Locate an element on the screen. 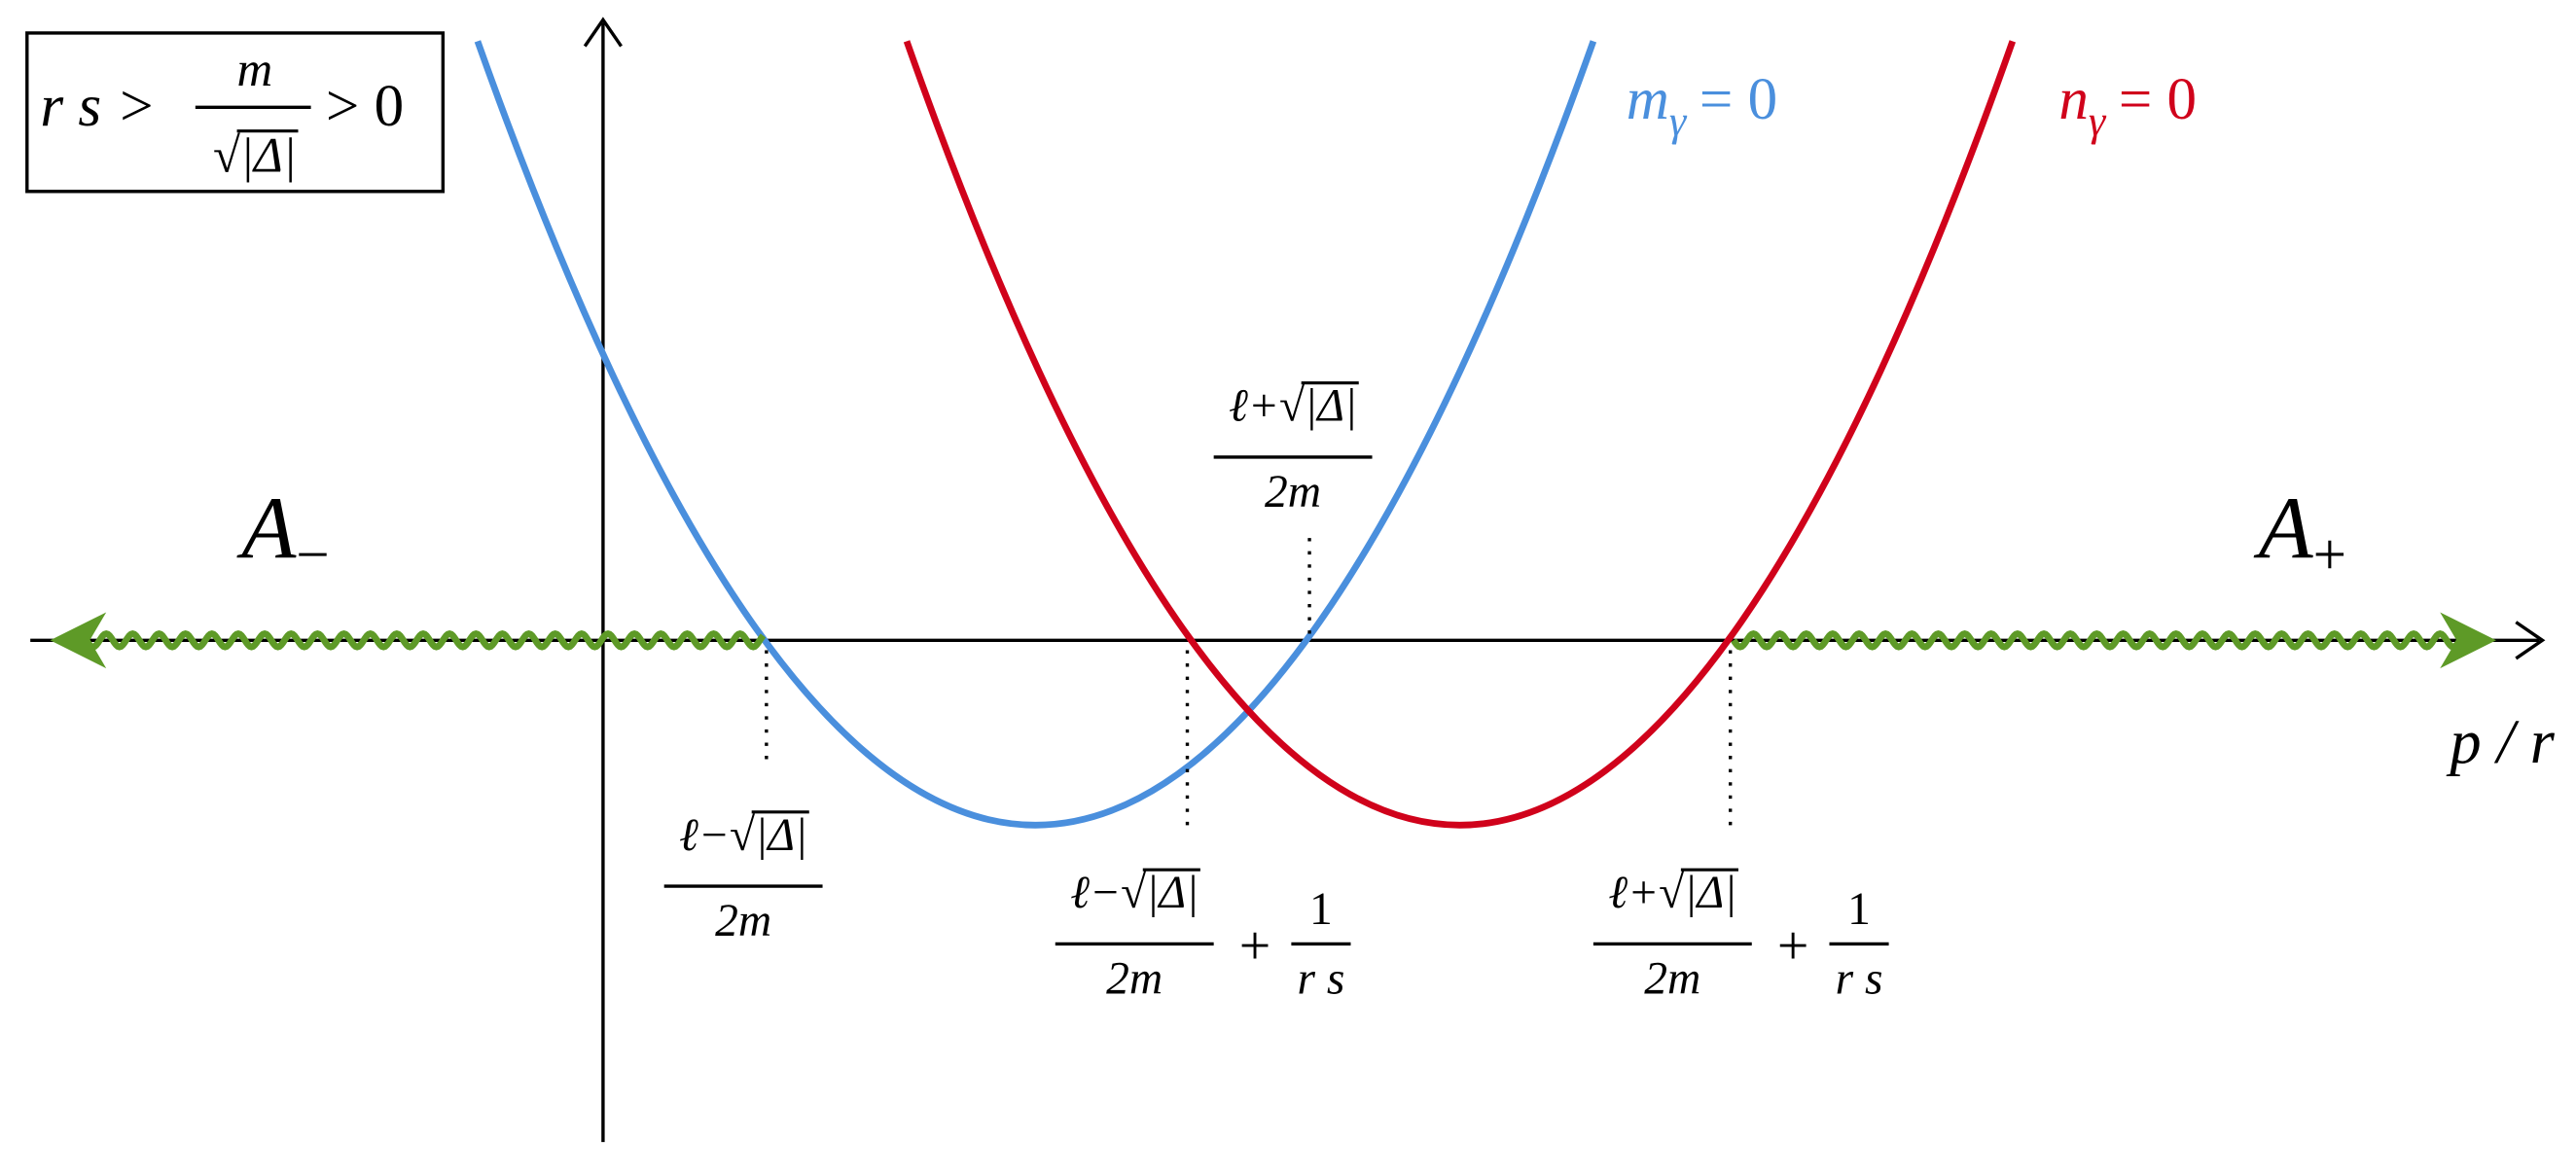 The image size is (2576, 1175). region-label: A− is located at coordinates (282, 533).